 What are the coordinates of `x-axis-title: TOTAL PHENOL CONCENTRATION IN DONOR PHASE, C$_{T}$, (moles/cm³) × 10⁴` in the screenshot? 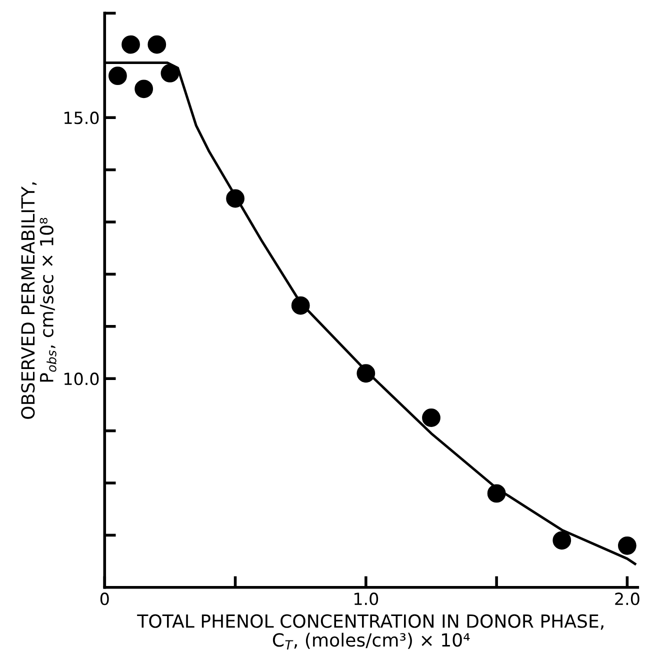 It's located at (370, 632).